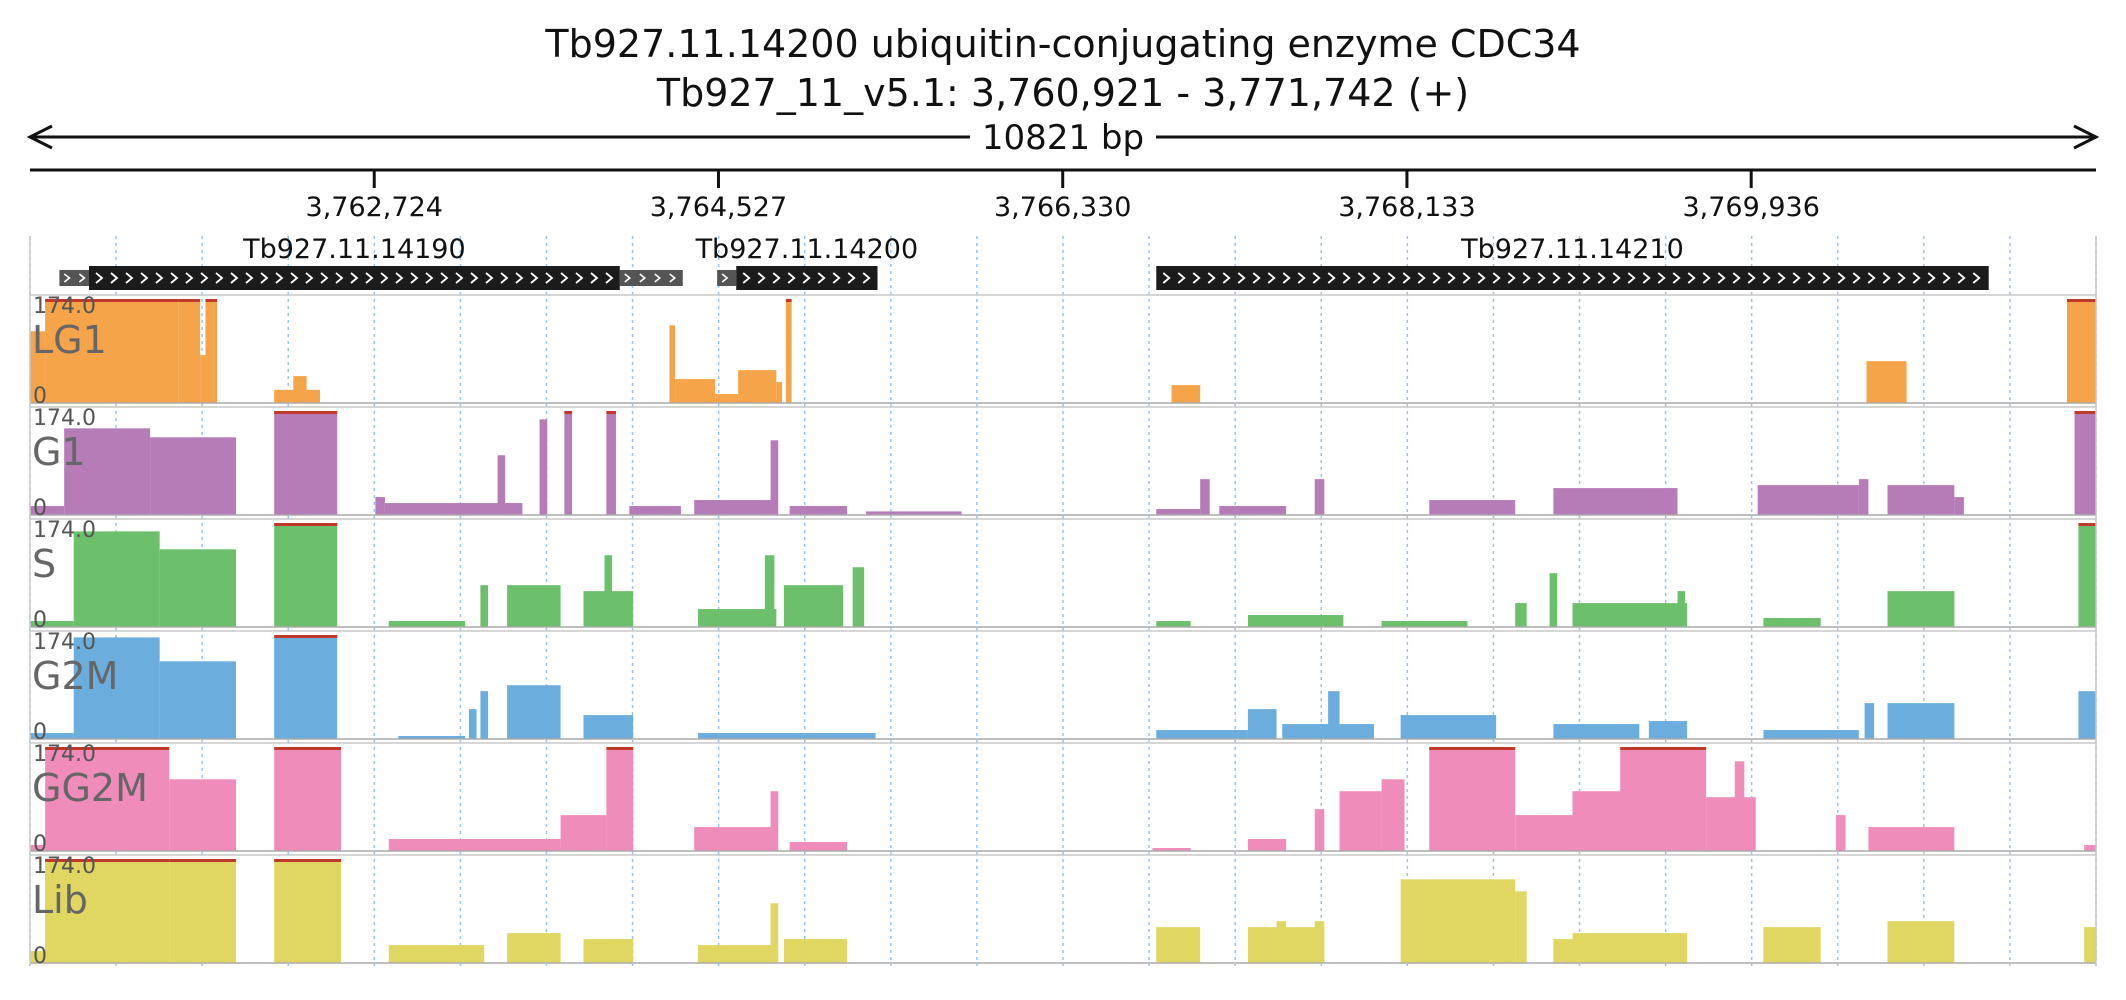  What do you see at coordinates (64, 866) in the screenshot?
I see `track-ymax-label: 174.0` at bounding box center [64, 866].